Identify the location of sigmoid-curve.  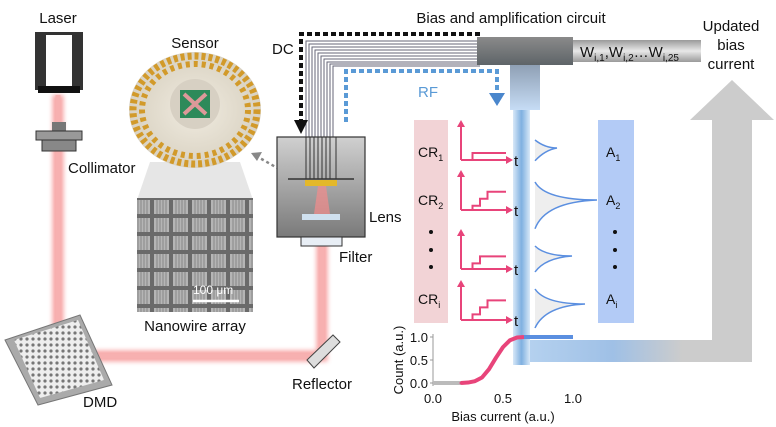
(492, 360).